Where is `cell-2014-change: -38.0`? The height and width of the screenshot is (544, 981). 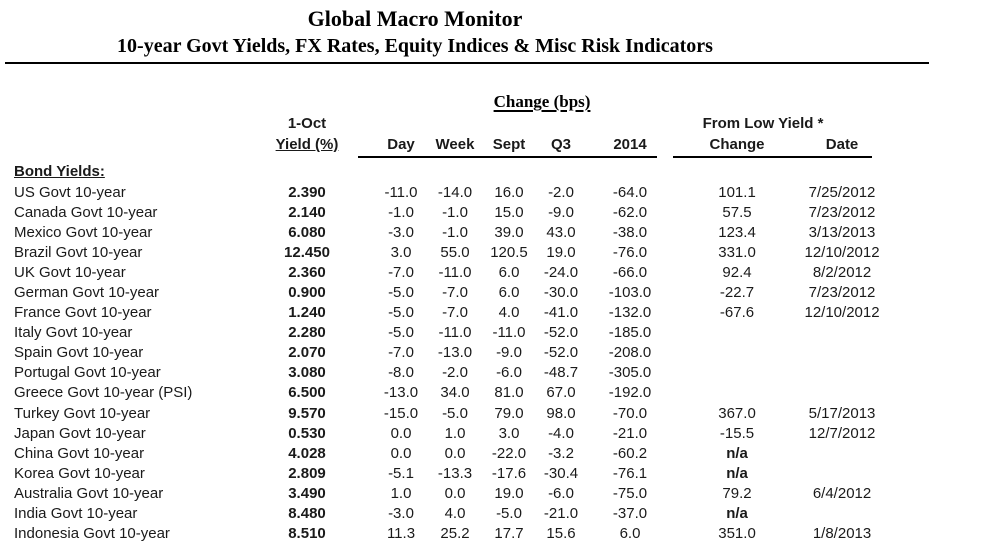
cell-2014-change: -38.0 is located at coordinates (630, 232).